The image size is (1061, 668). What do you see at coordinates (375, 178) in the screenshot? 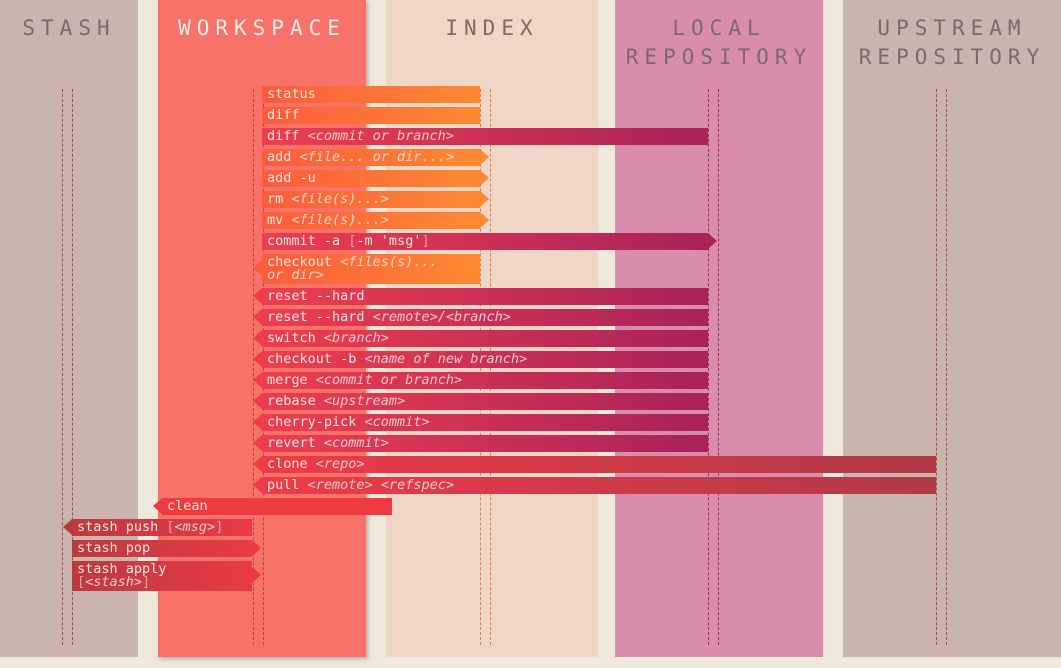
I see `cmd-add-u: add -u` at bounding box center [375, 178].